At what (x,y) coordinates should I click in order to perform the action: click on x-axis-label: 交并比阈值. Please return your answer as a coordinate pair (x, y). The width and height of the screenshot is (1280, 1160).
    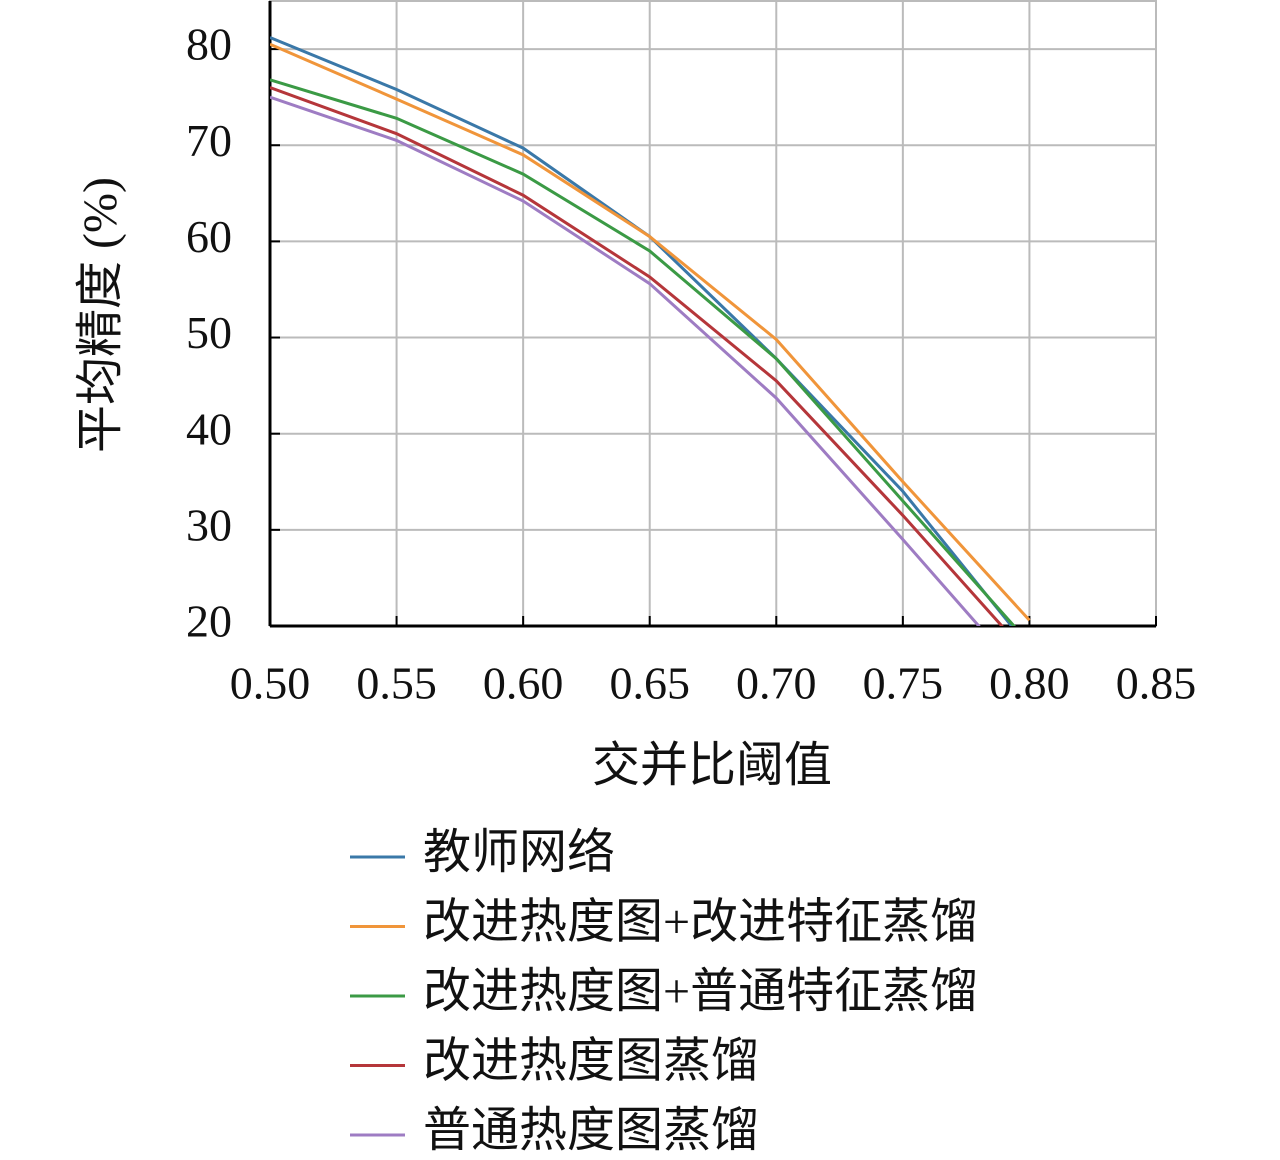
    Looking at the image, I should click on (712, 765).